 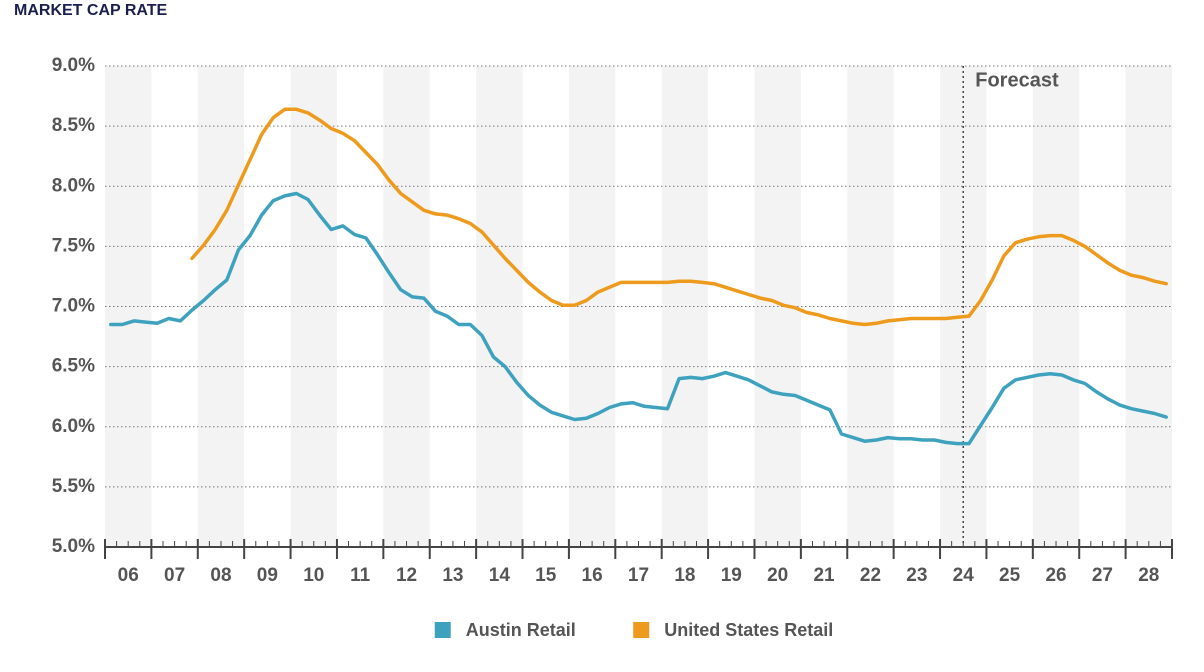 I want to click on x-tick-label: 18, so click(x=684, y=575).